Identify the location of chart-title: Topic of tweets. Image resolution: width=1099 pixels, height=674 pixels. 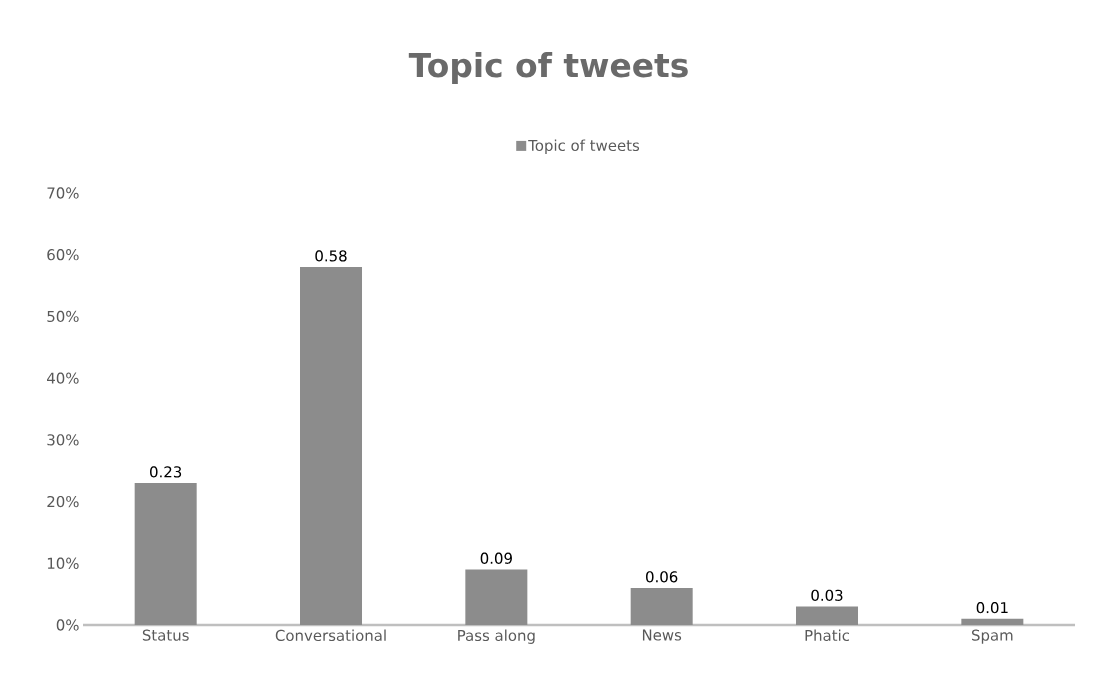
(548, 68).